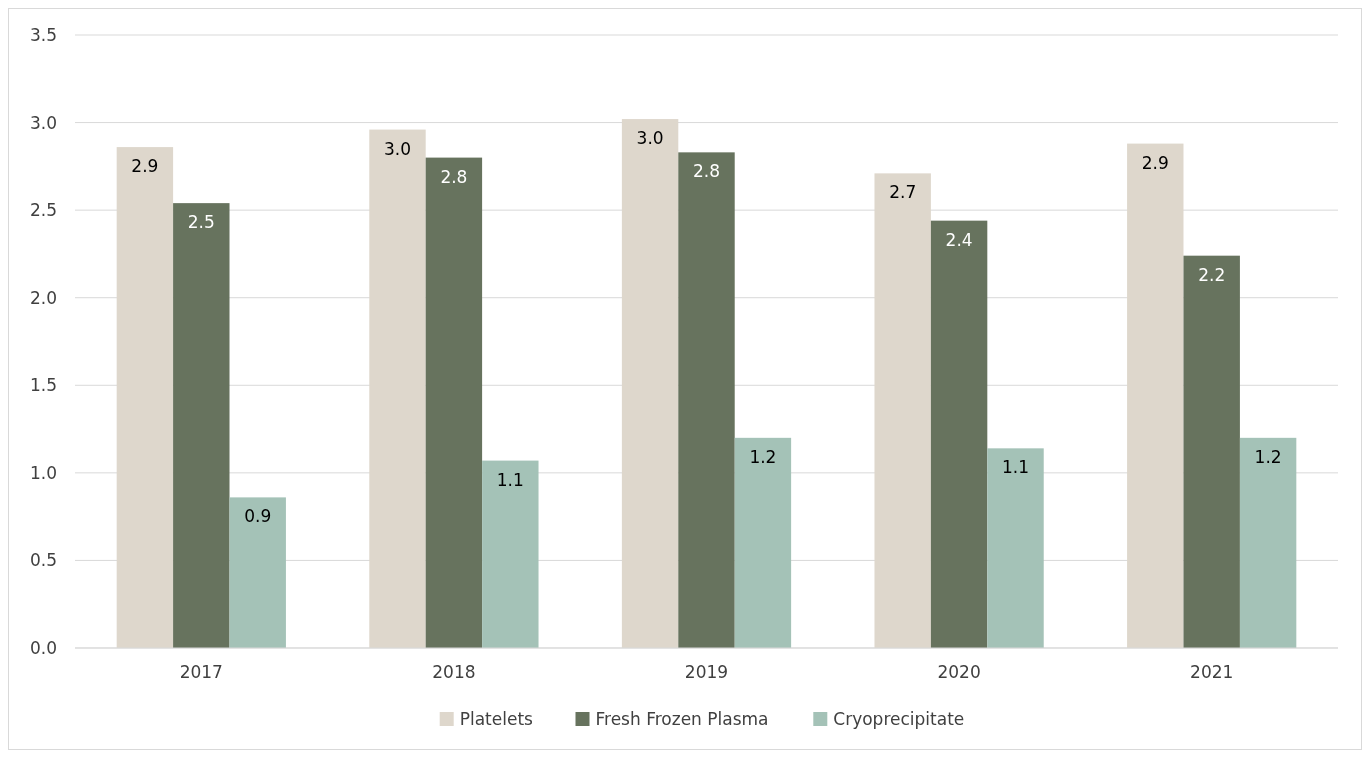 The width and height of the screenshot is (1370, 758). I want to click on y-tick-label: 3.5, so click(43, 34).